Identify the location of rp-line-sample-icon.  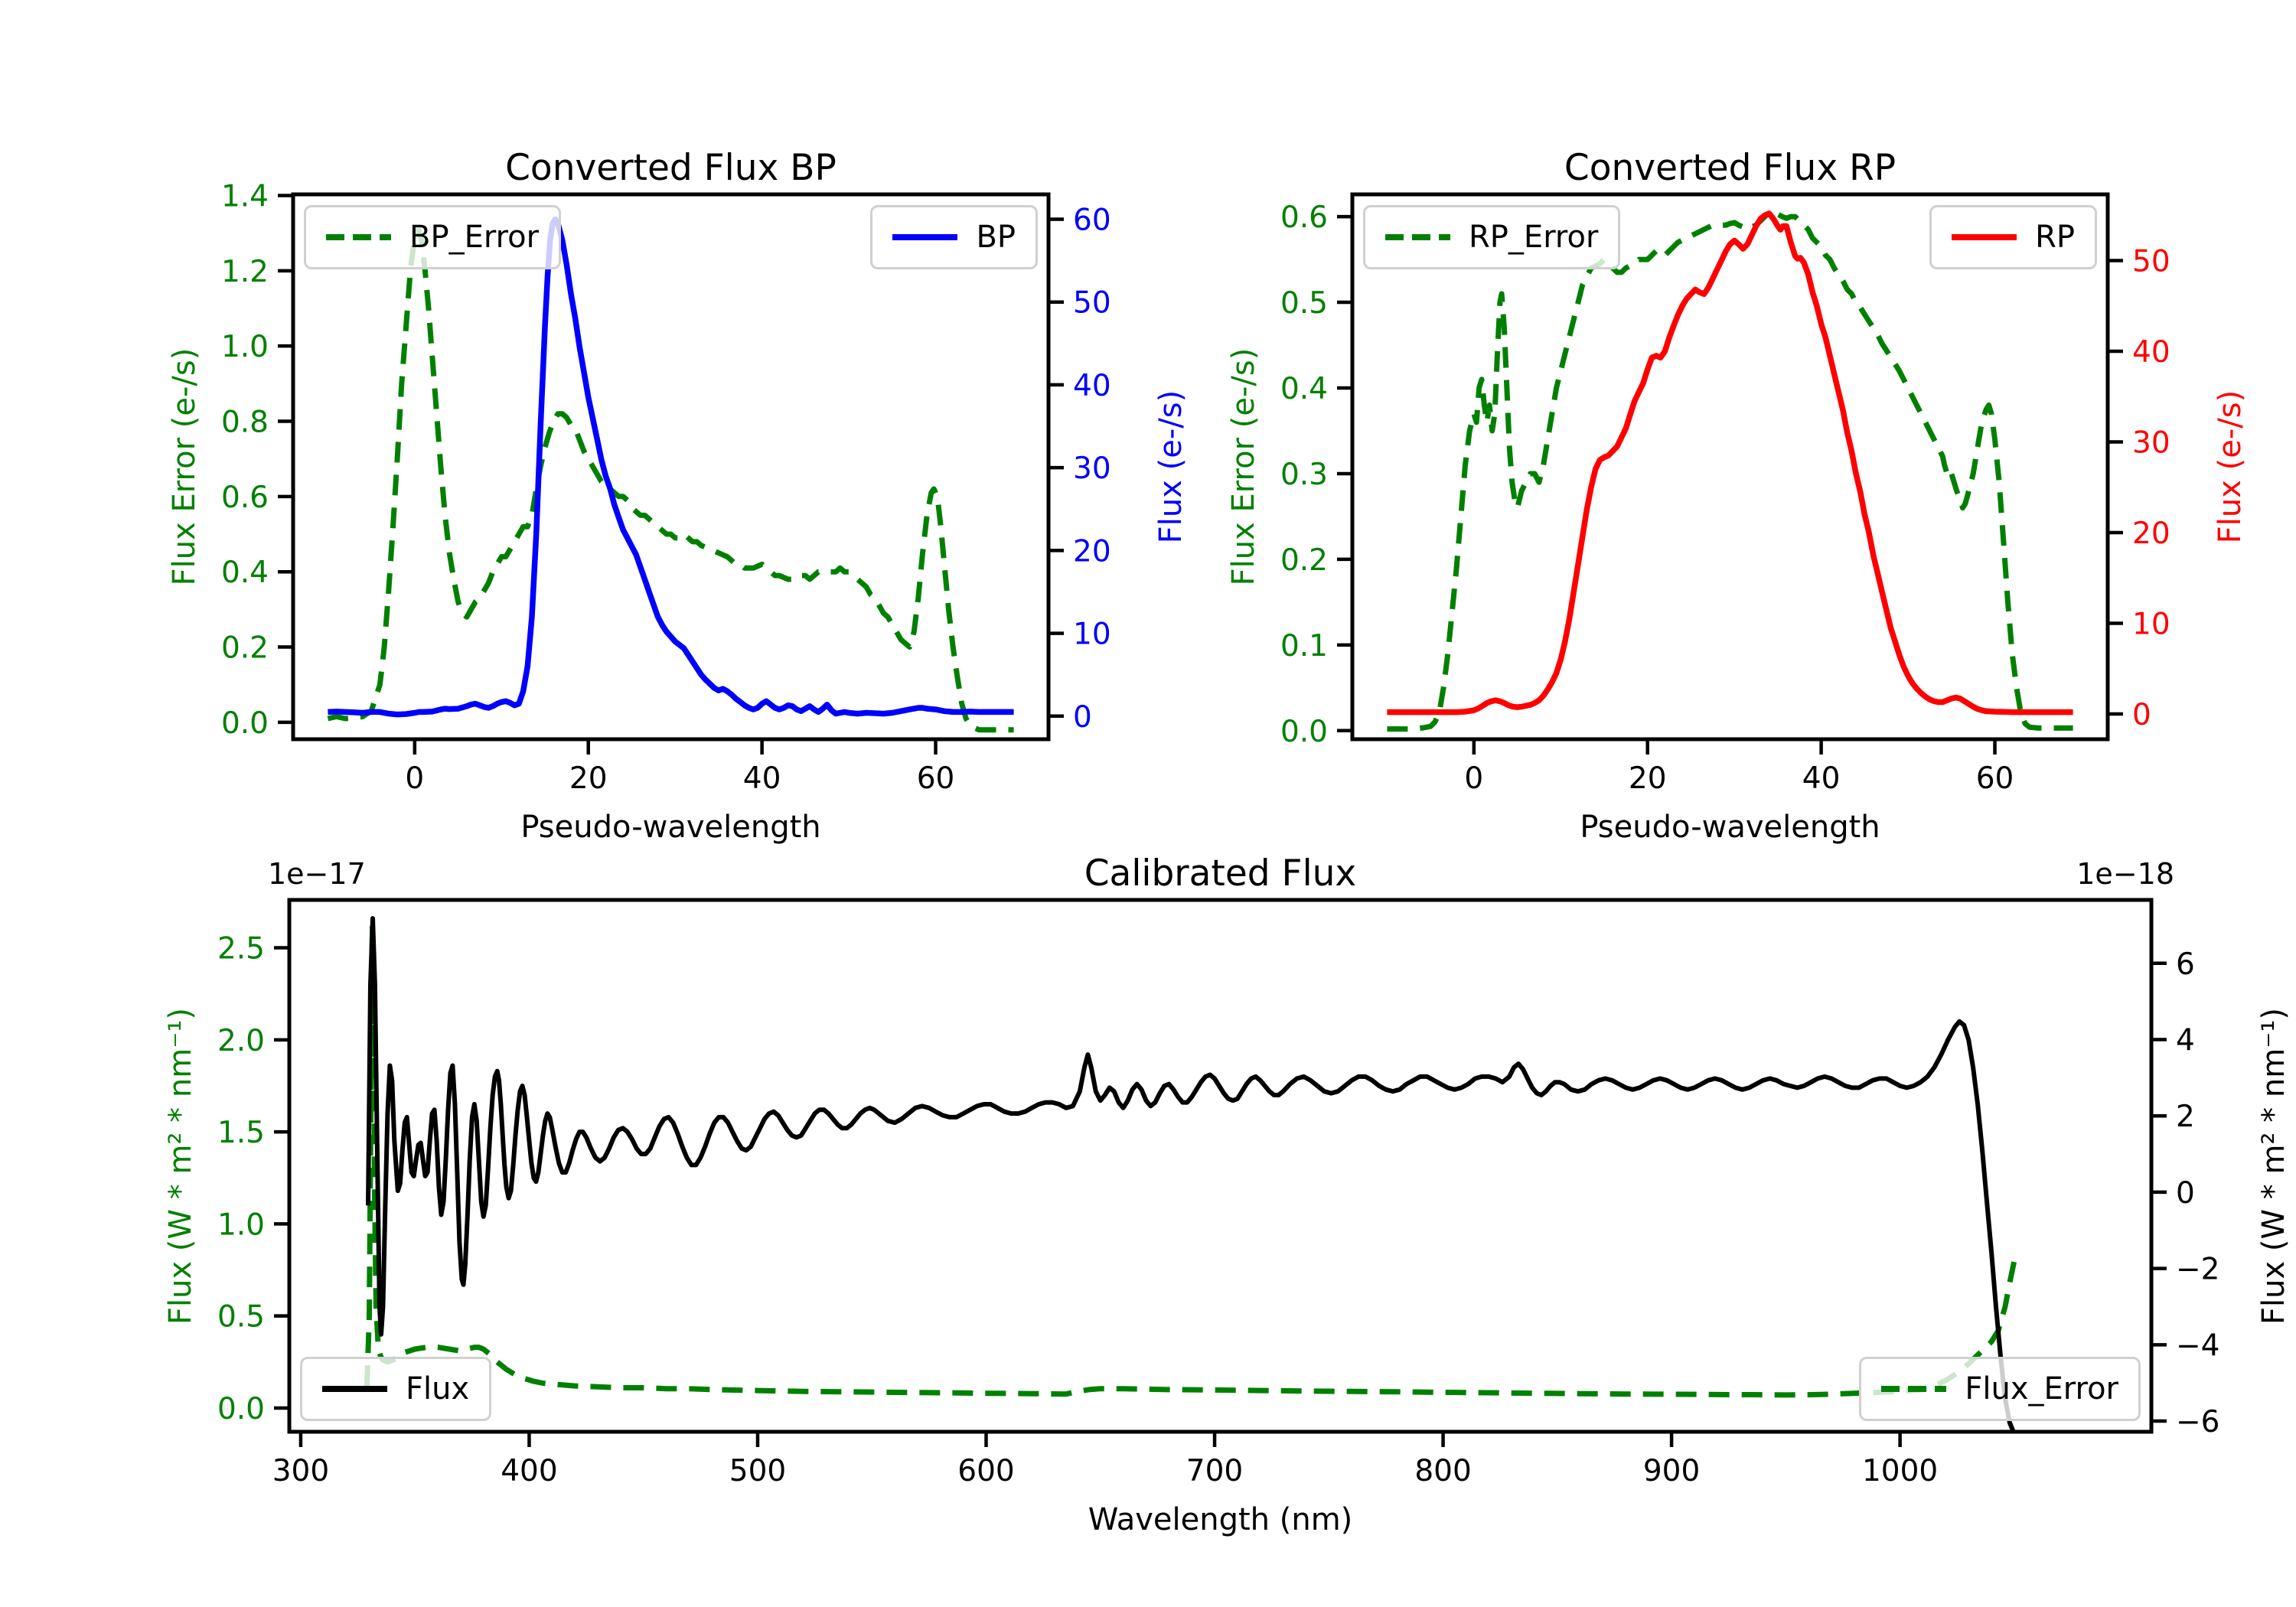
(1984, 237).